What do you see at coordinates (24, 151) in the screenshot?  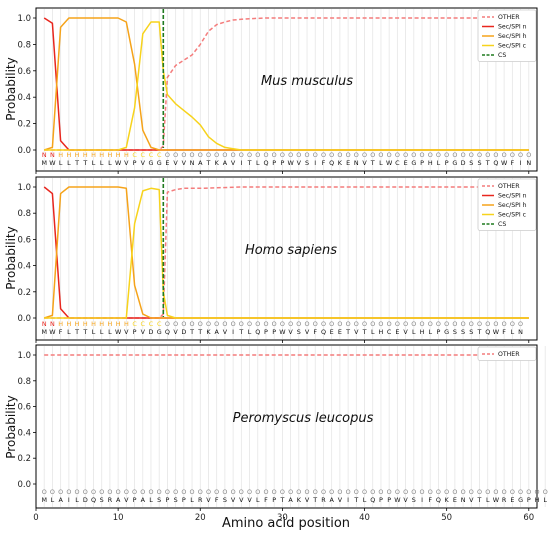 I see `y-tick-label: 0.0` at bounding box center [24, 151].